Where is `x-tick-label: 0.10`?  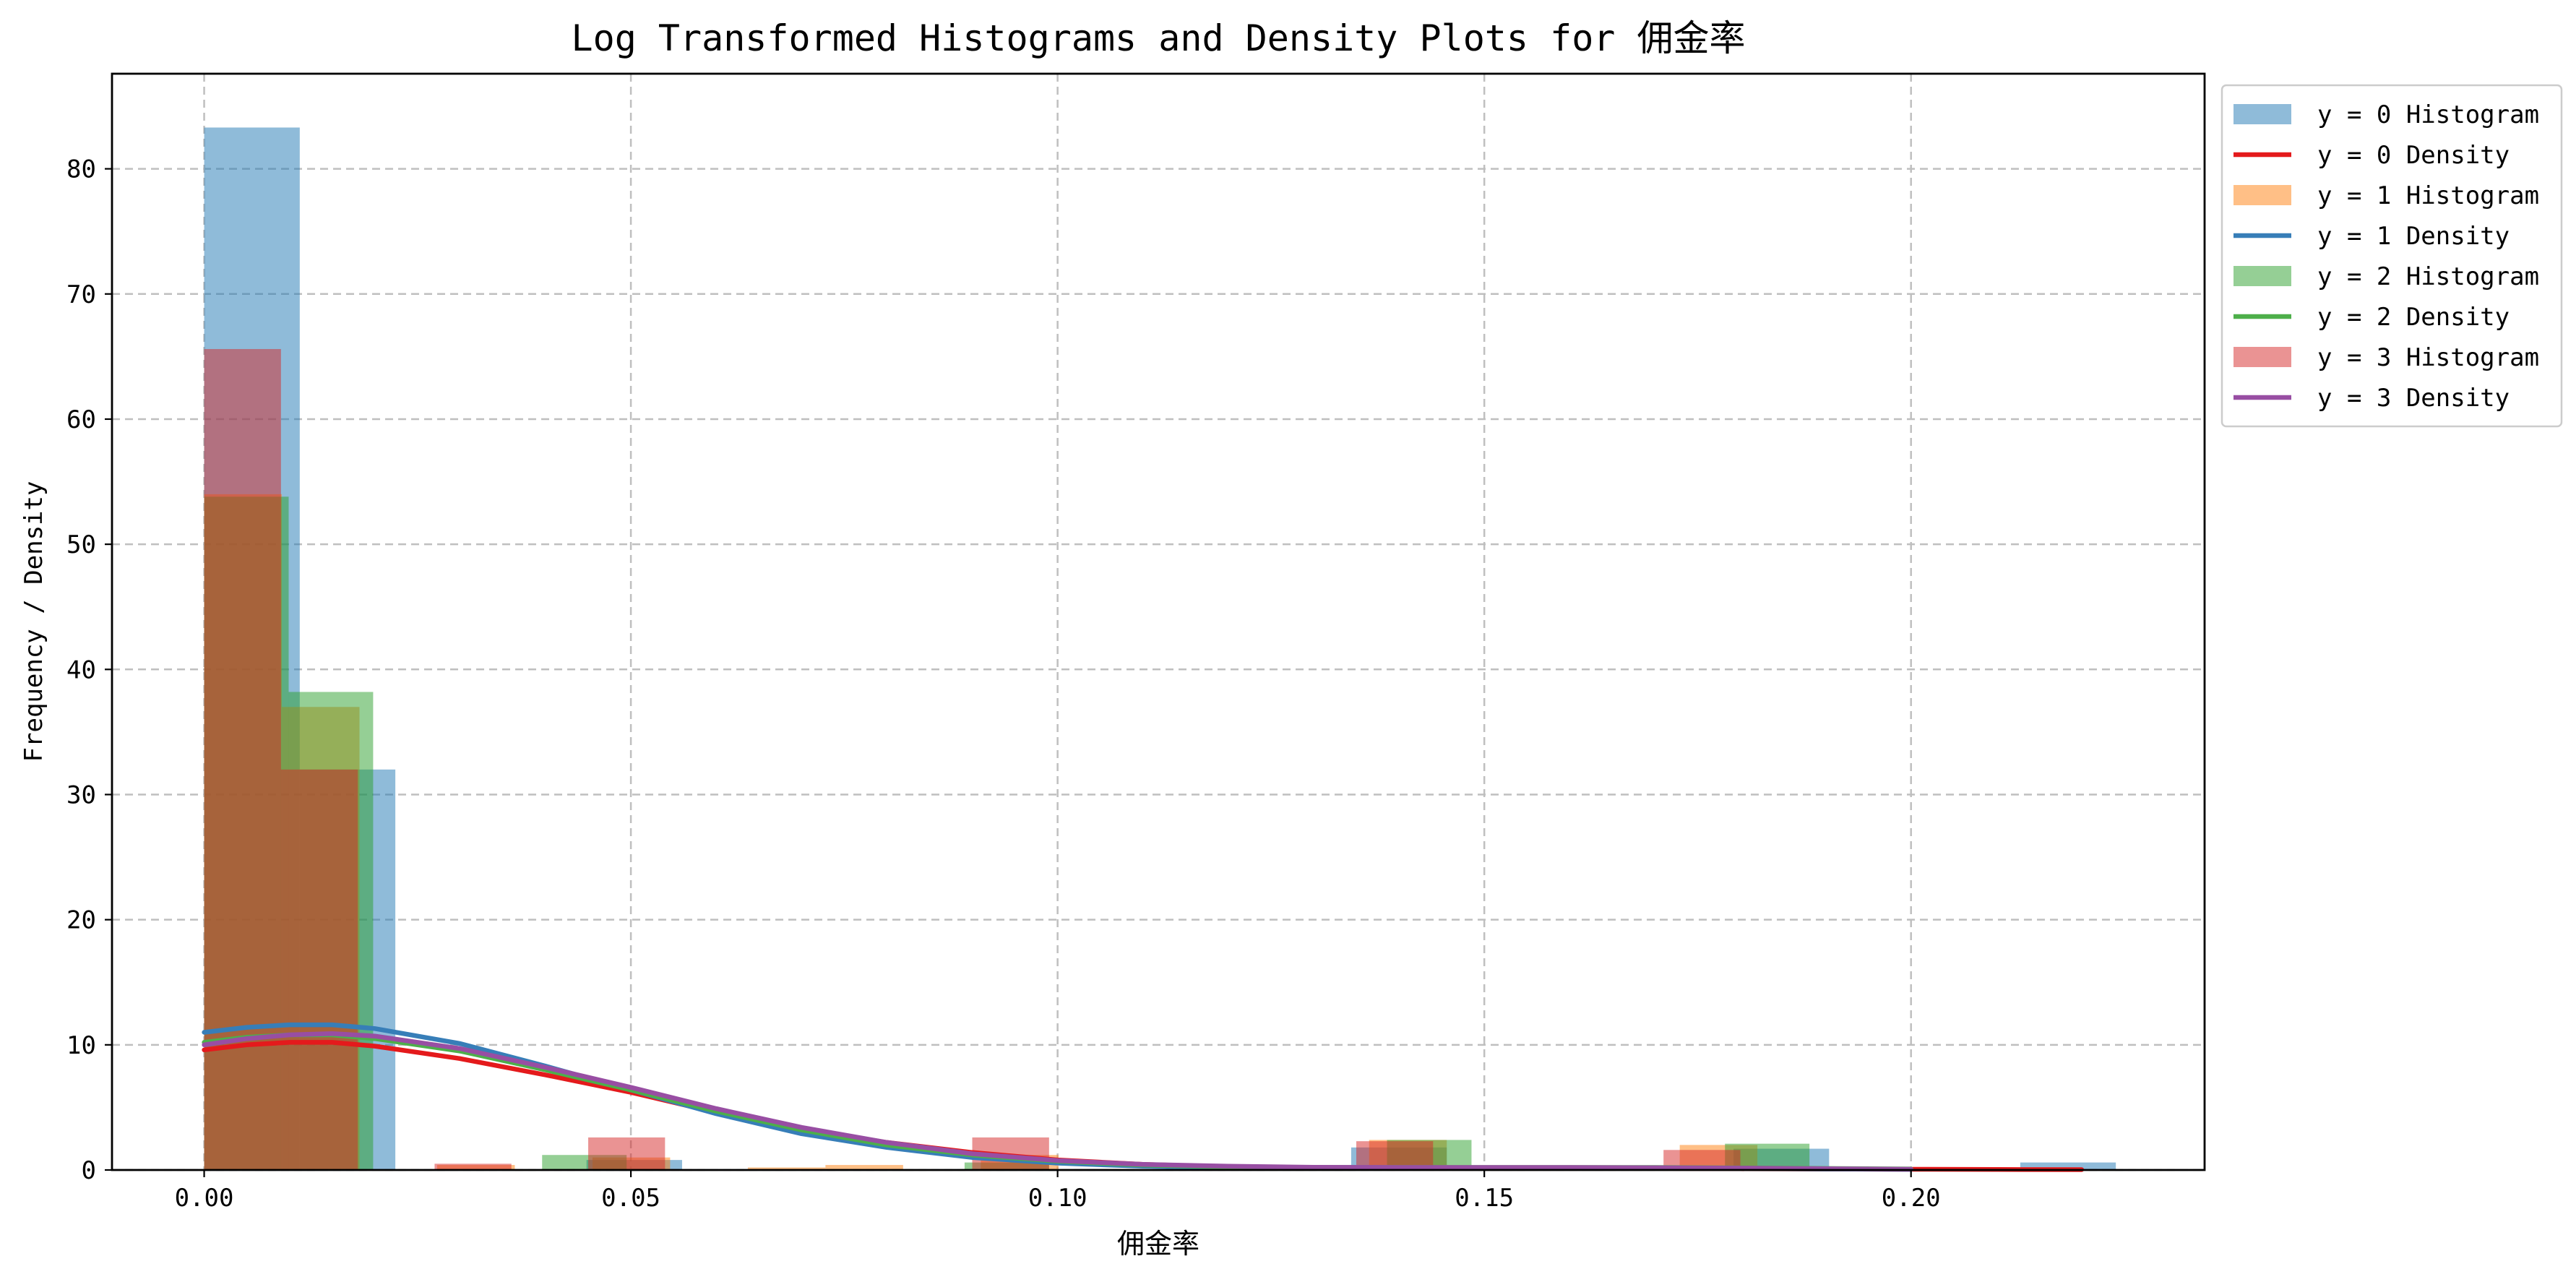
x-tick-label: 0.10 is located at coordinates (1057, 1198).